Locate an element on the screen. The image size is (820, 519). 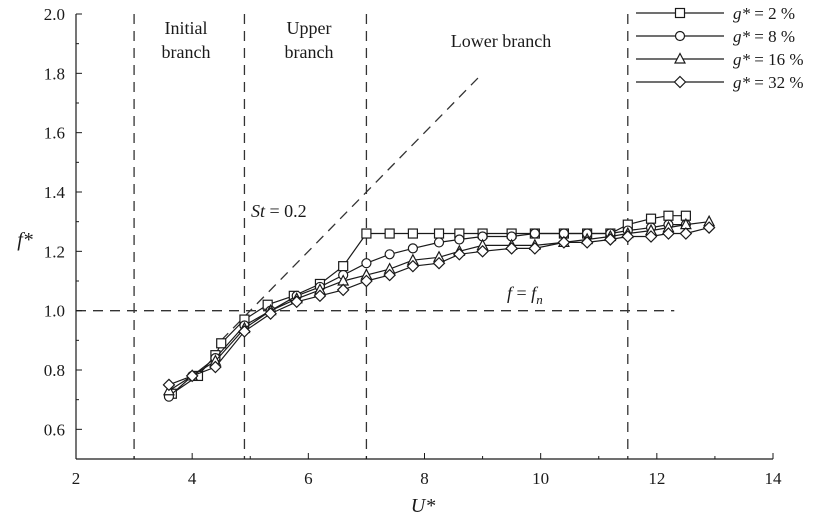
x-tick-label: 10 is located at coordinates (540, 478).